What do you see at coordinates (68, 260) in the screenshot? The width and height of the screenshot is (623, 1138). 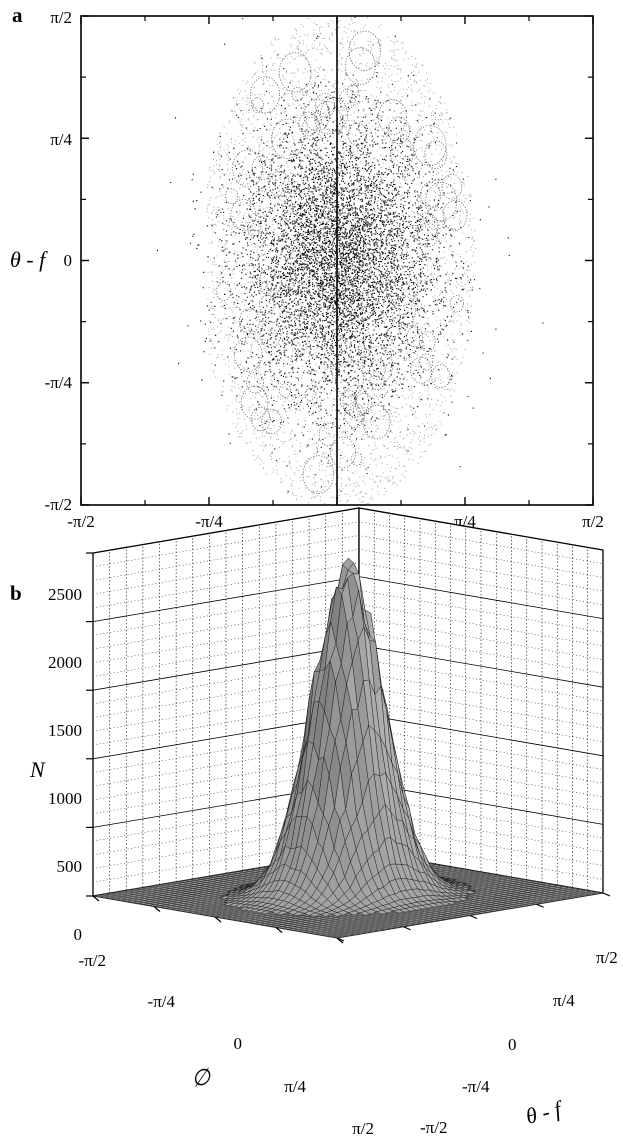 I see `y-tick-label-zero: 0` at bounding box center [68, 260].